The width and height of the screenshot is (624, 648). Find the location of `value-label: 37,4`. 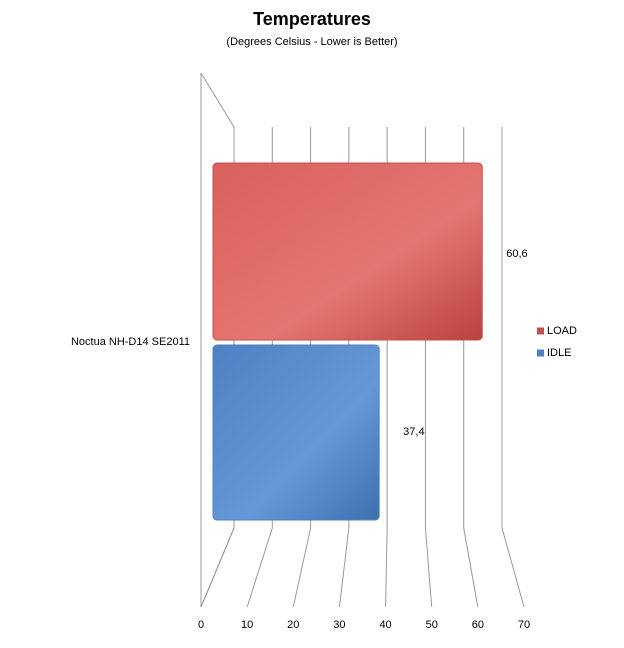

value-label: 37,4 is located at coordinates (413, 432).